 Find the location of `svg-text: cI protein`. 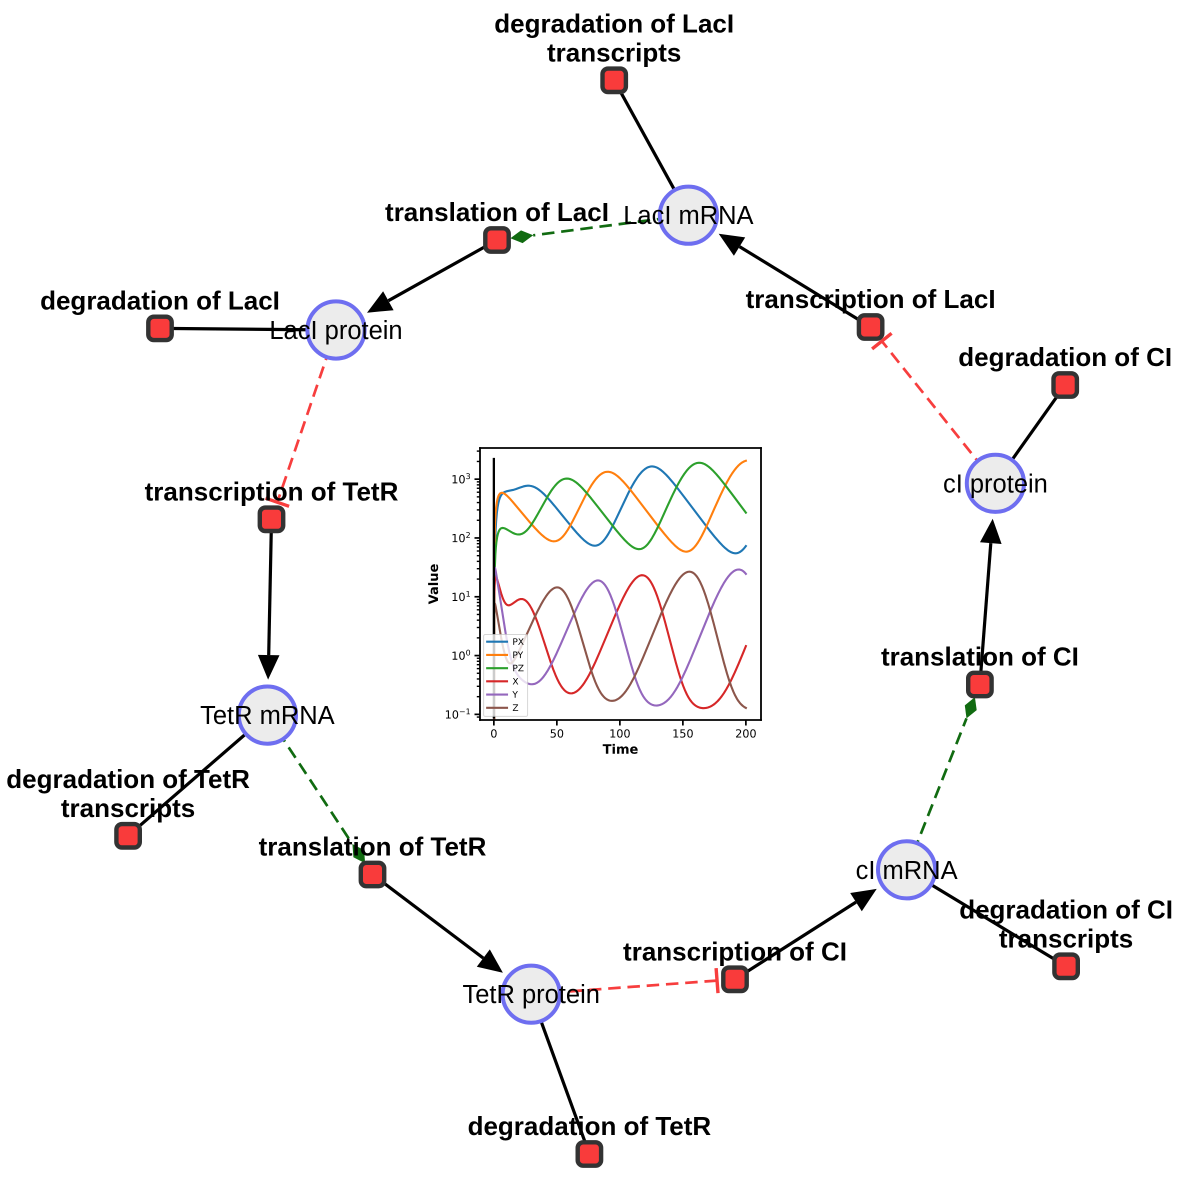

svg-text: cI protein is located at coordinates (995, 484).